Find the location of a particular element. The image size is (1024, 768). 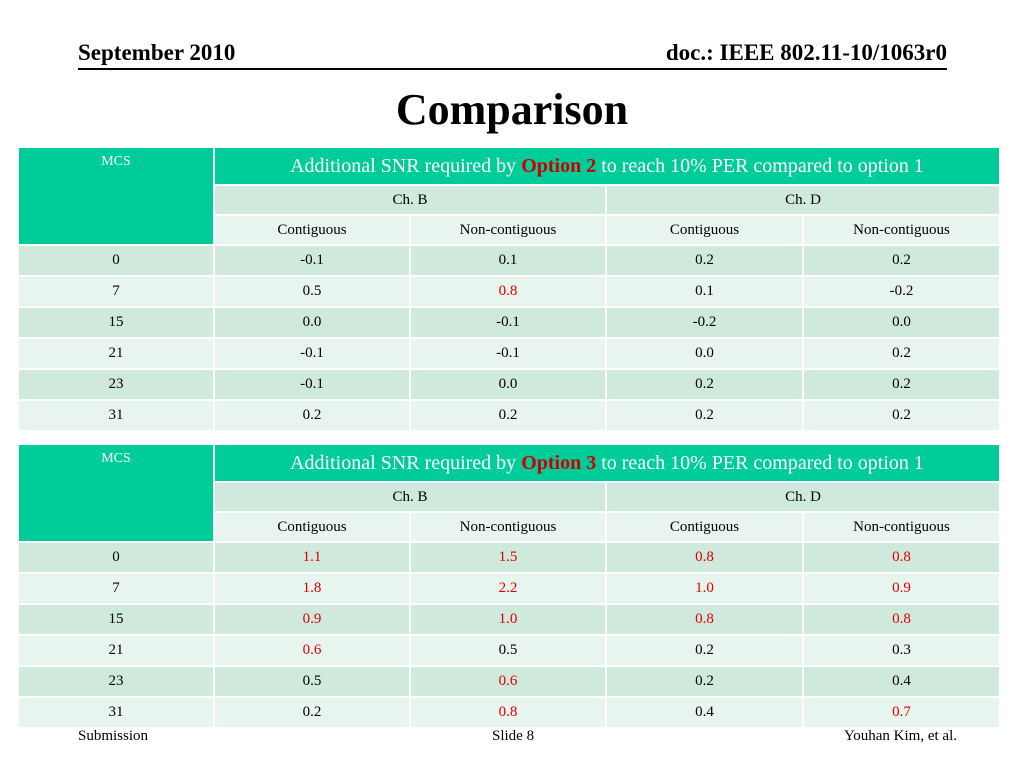

header-date: September 2010 is located at coordinates (157, 52).